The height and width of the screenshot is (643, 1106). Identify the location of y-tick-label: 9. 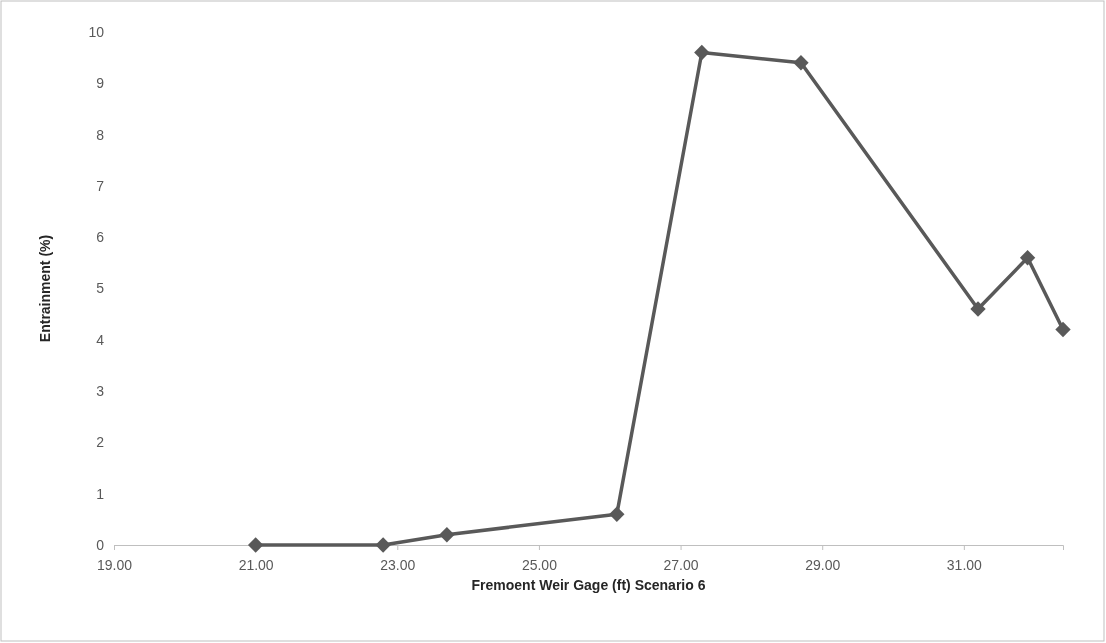
(100, 83).